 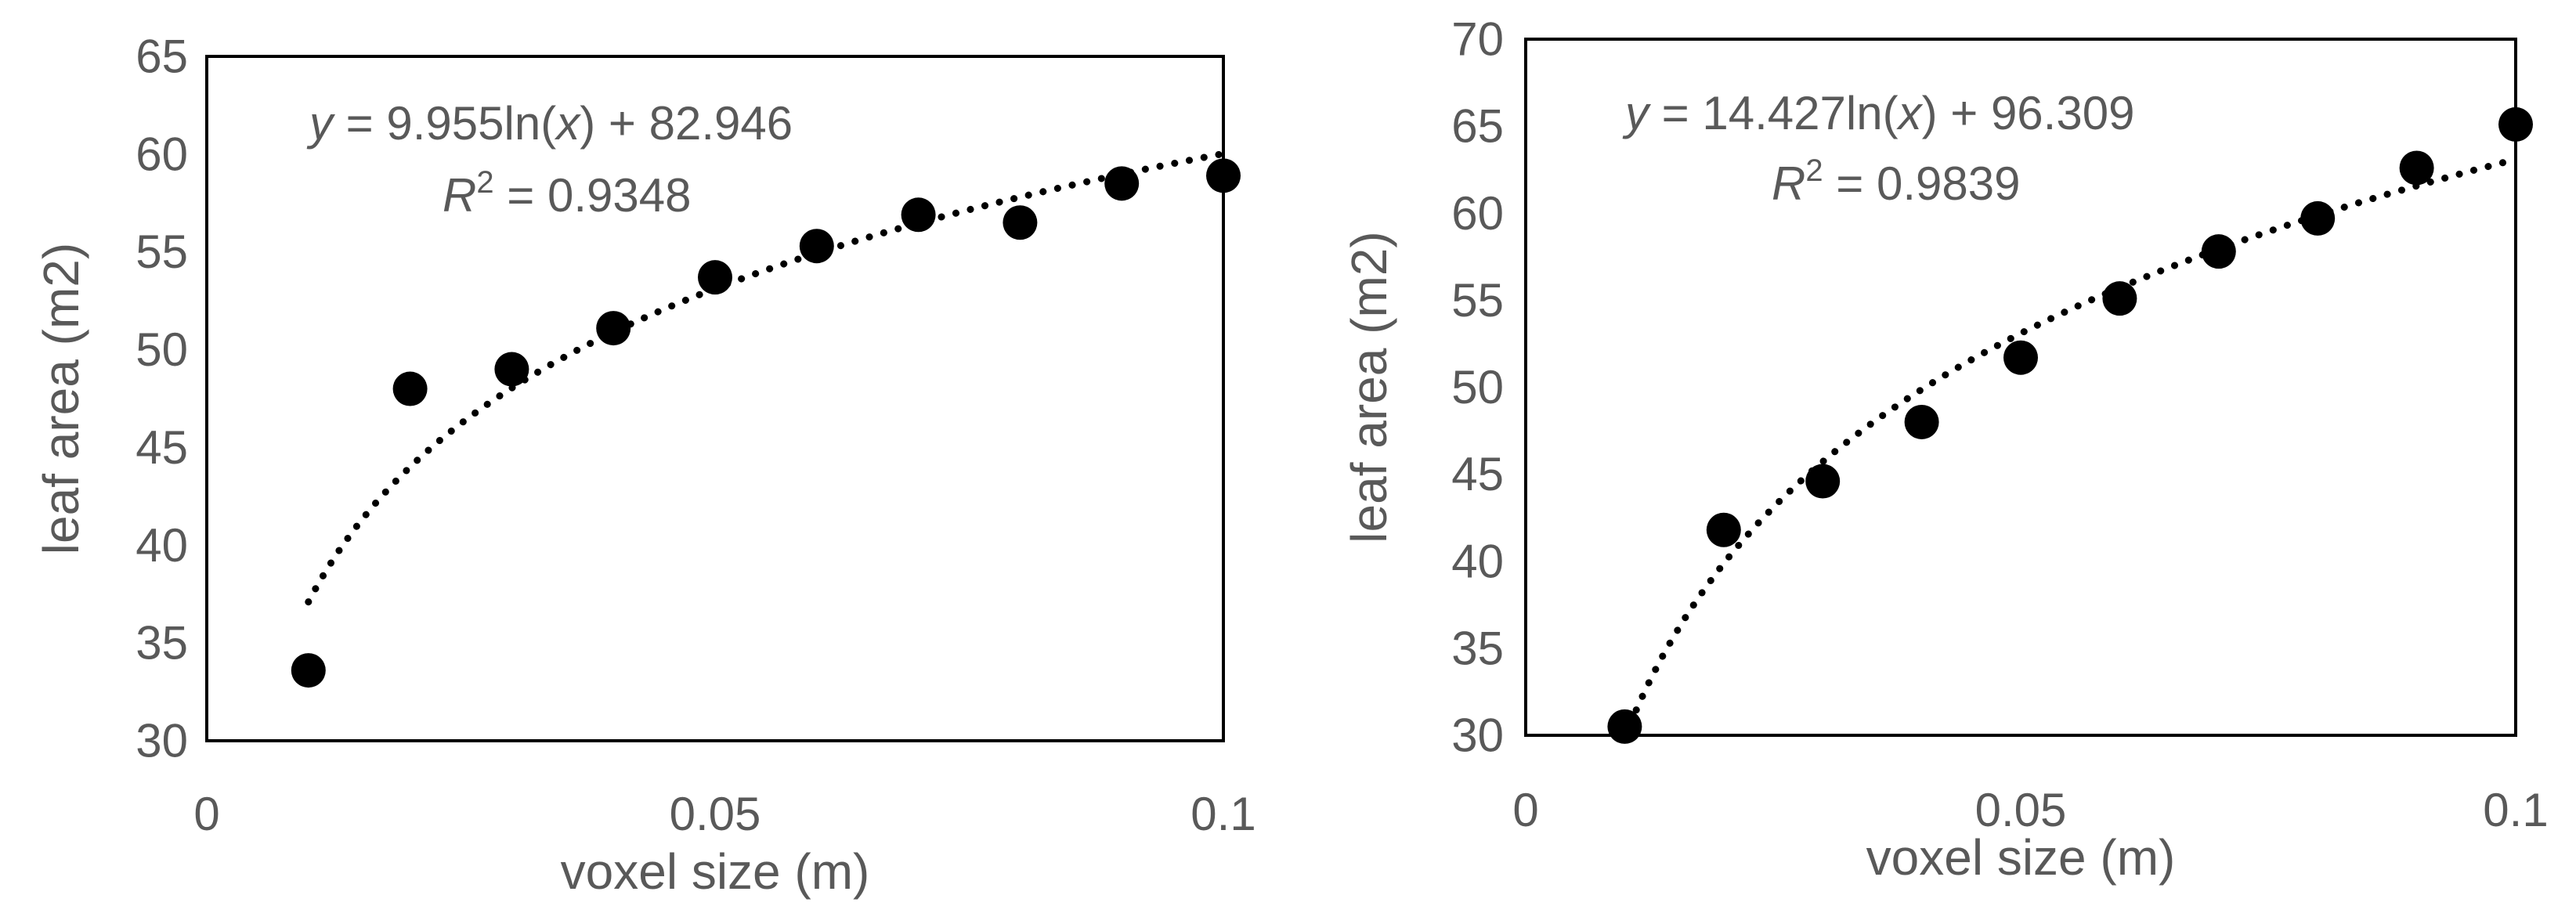 What do you see at coordinates (1896, 181) in the screenshot?
I see `r-squared-label: R2 = 0.9839` at bounding box center [1896, 181].